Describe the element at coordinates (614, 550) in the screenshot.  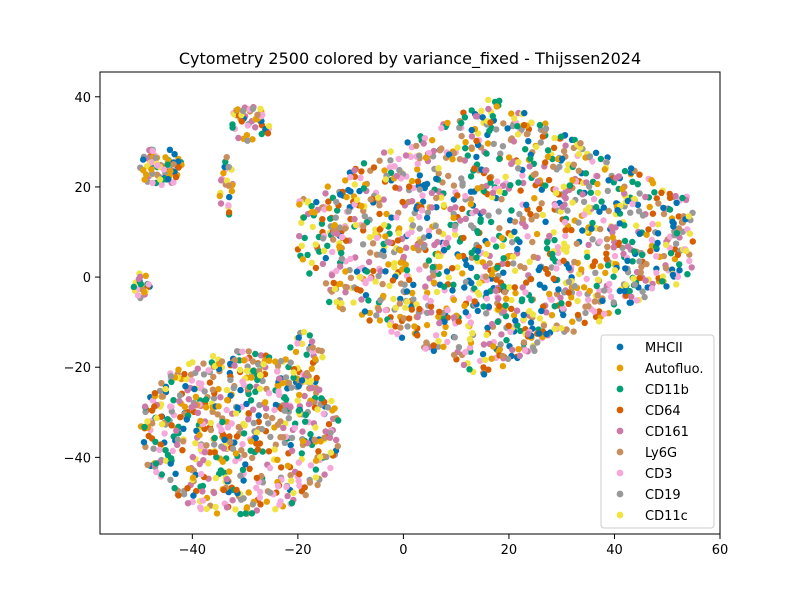
I see `x-tick-label: 40` at that location.